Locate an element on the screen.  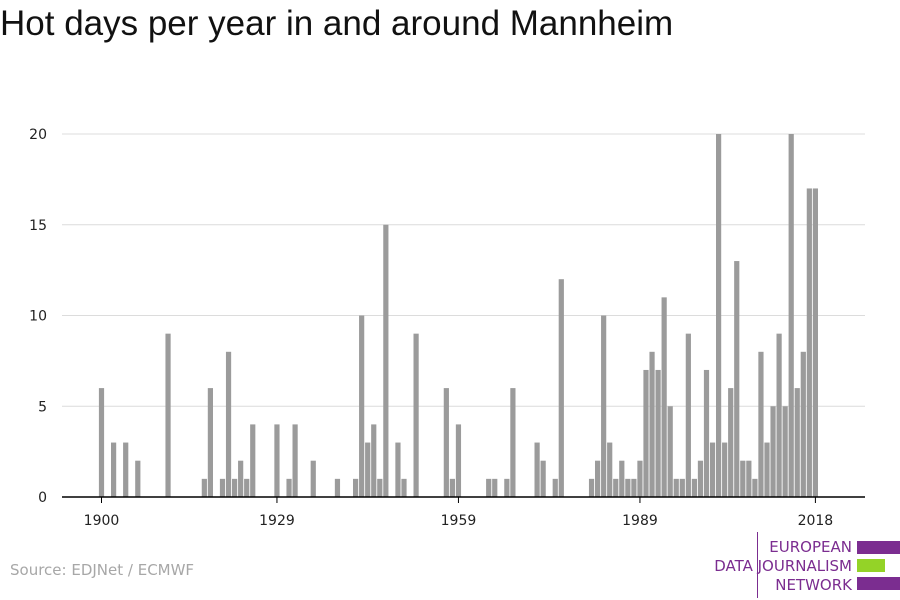
logo-line-network: NETWORK is located at coordinates (813, 585).